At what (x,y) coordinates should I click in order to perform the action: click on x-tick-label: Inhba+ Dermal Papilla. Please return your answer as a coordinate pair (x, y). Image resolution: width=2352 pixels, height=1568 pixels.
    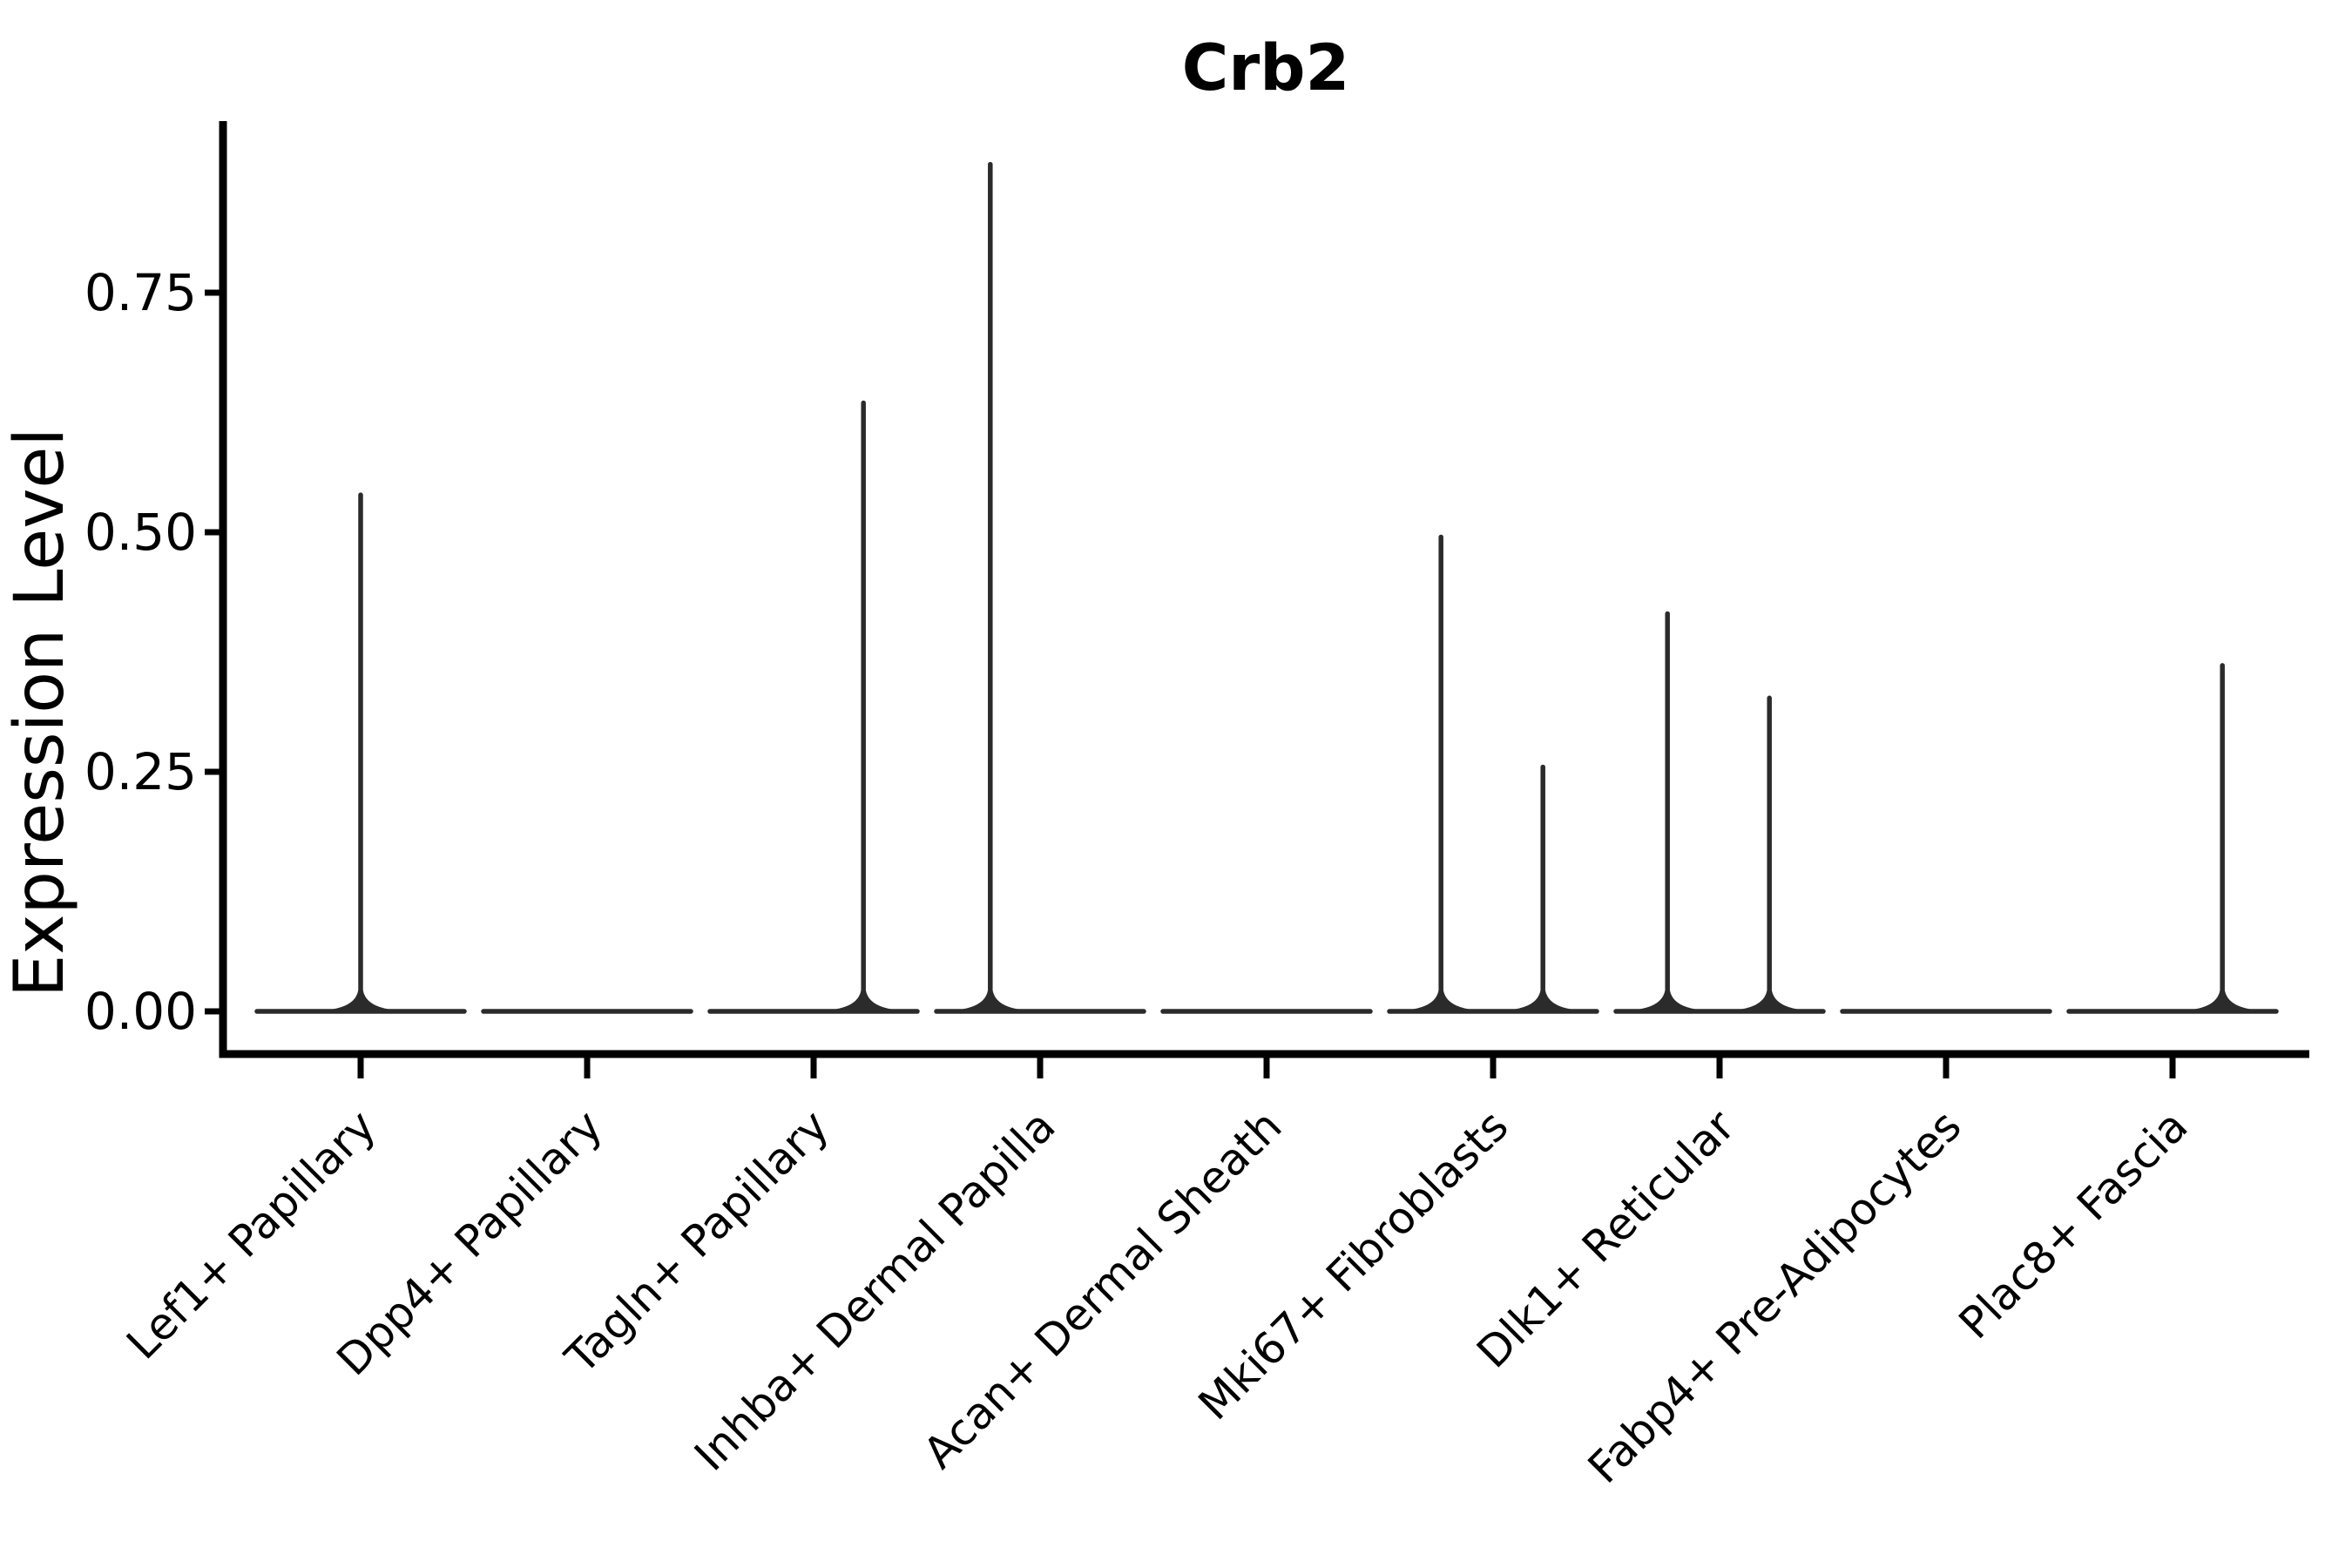
    Looking at the image, I should click on (874, 1290).